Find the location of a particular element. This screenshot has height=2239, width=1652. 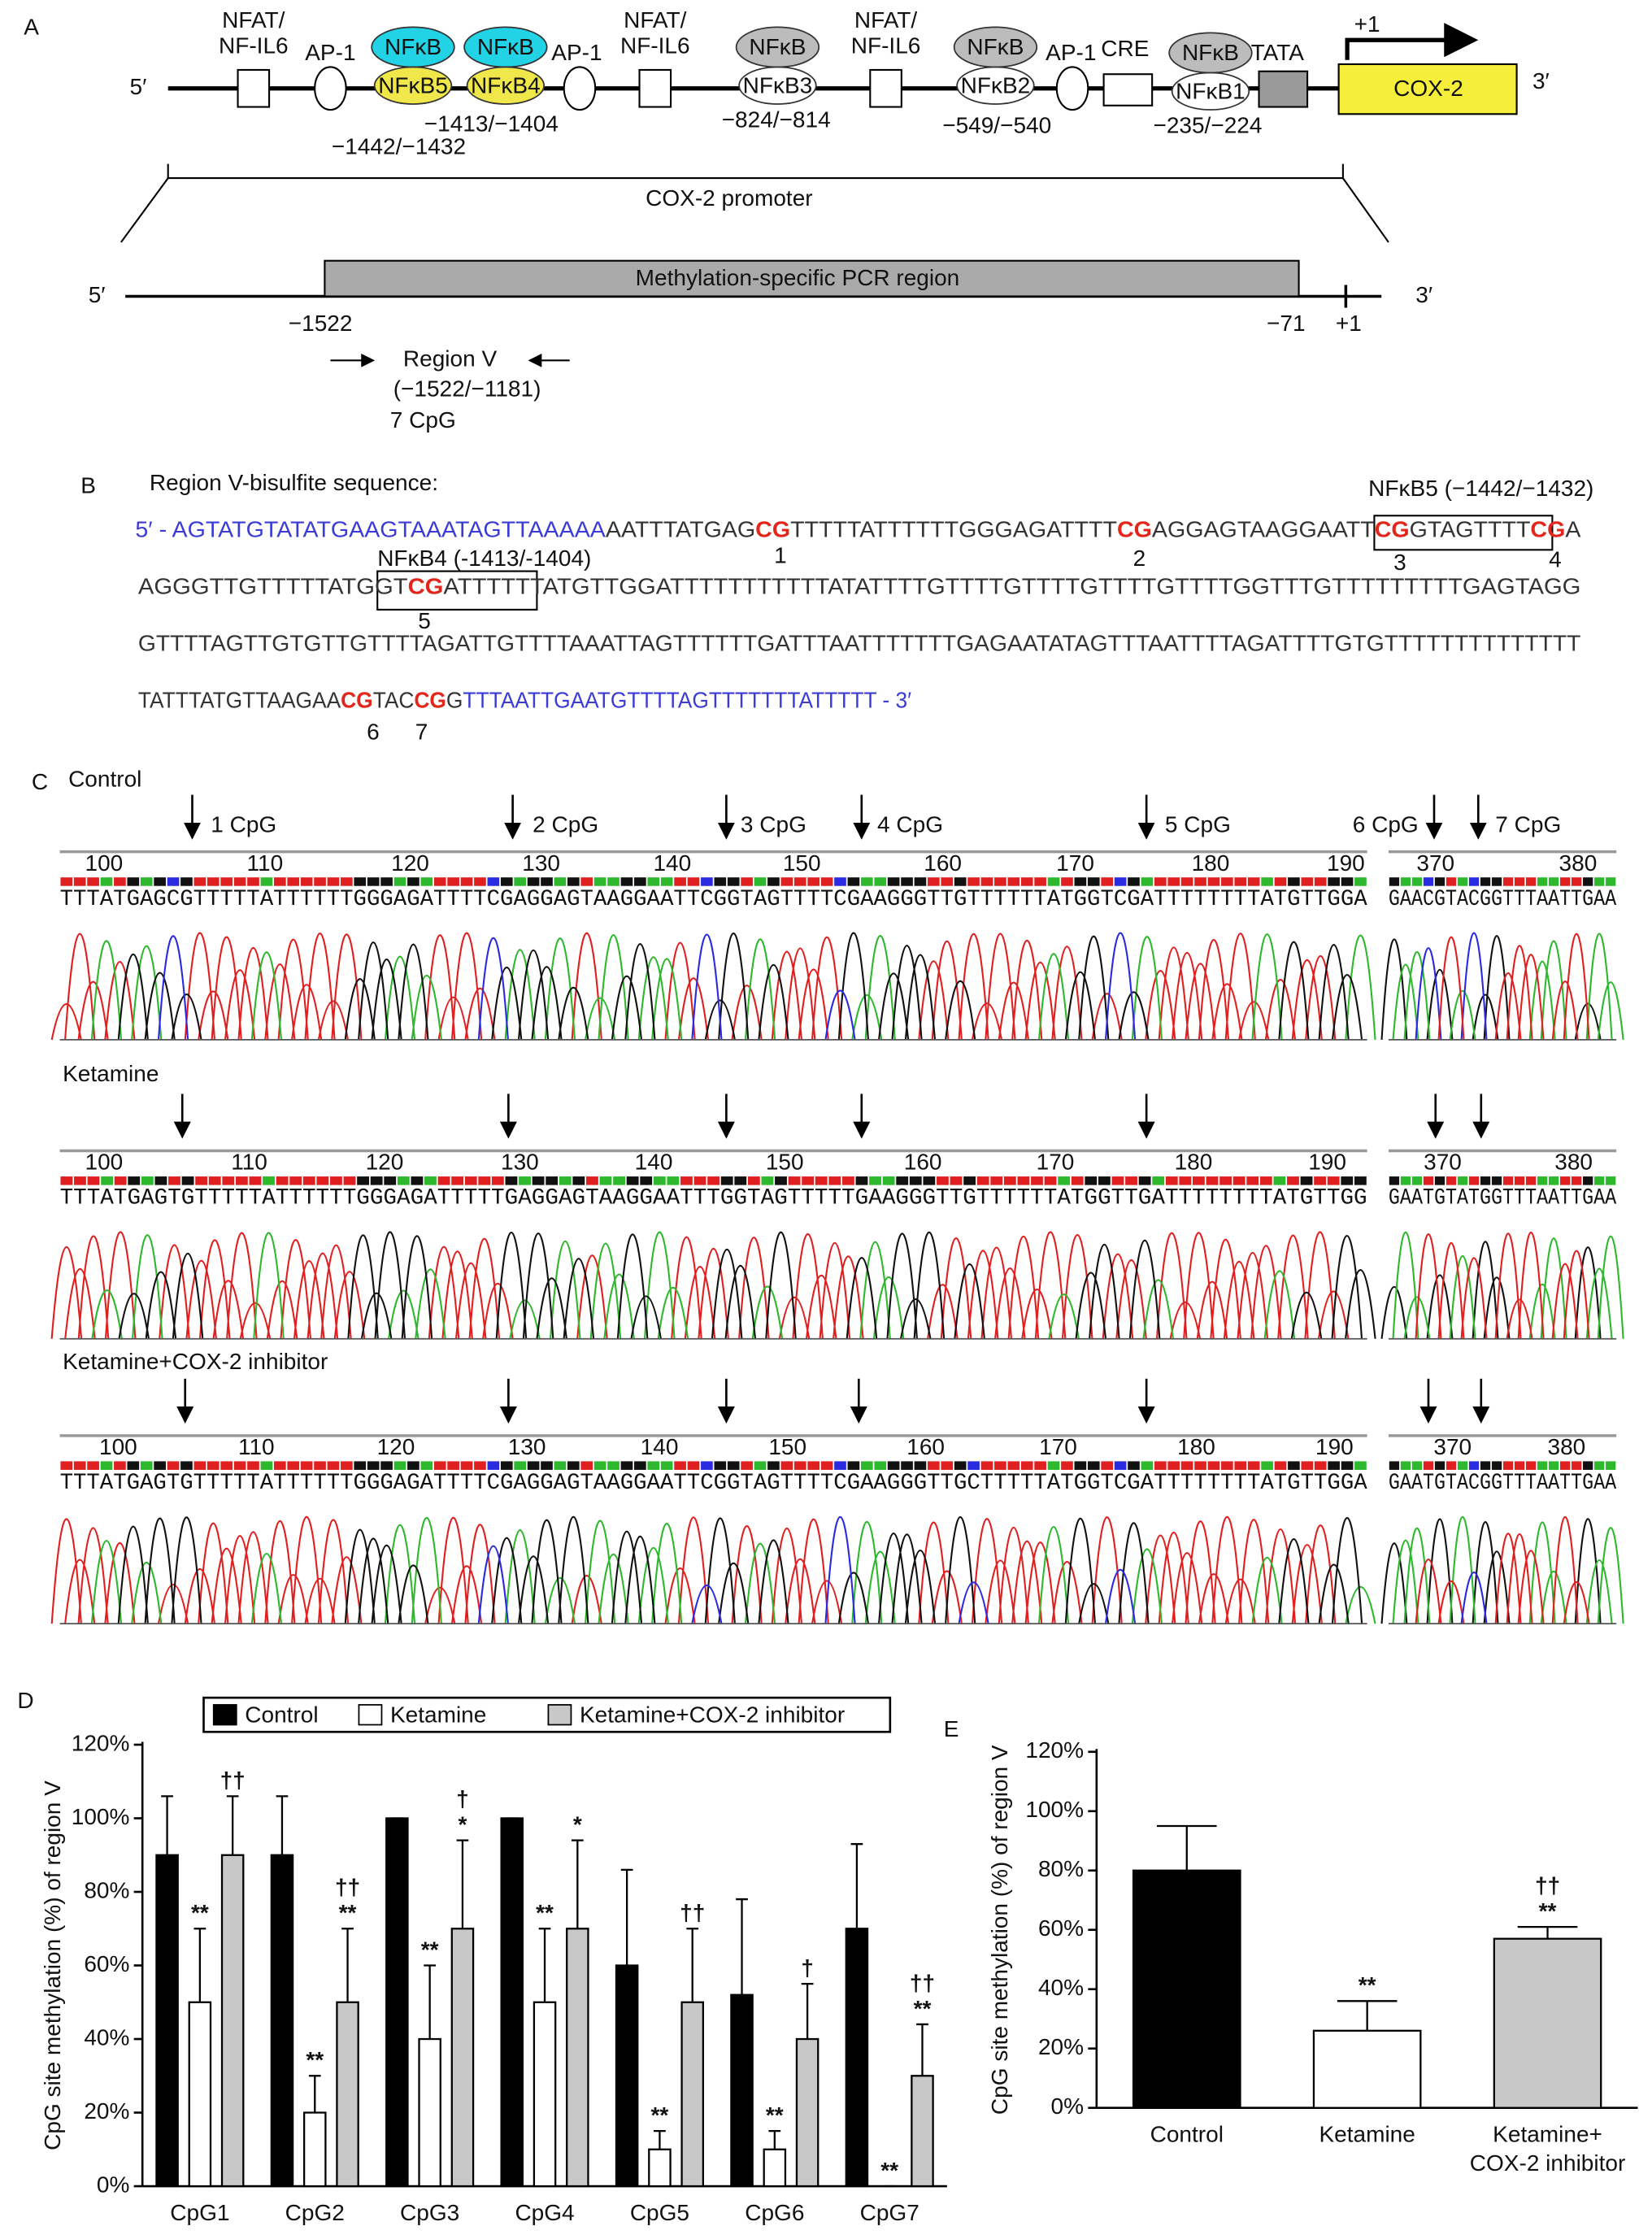

position-number: 180 is located at coordinates (1211, 863).